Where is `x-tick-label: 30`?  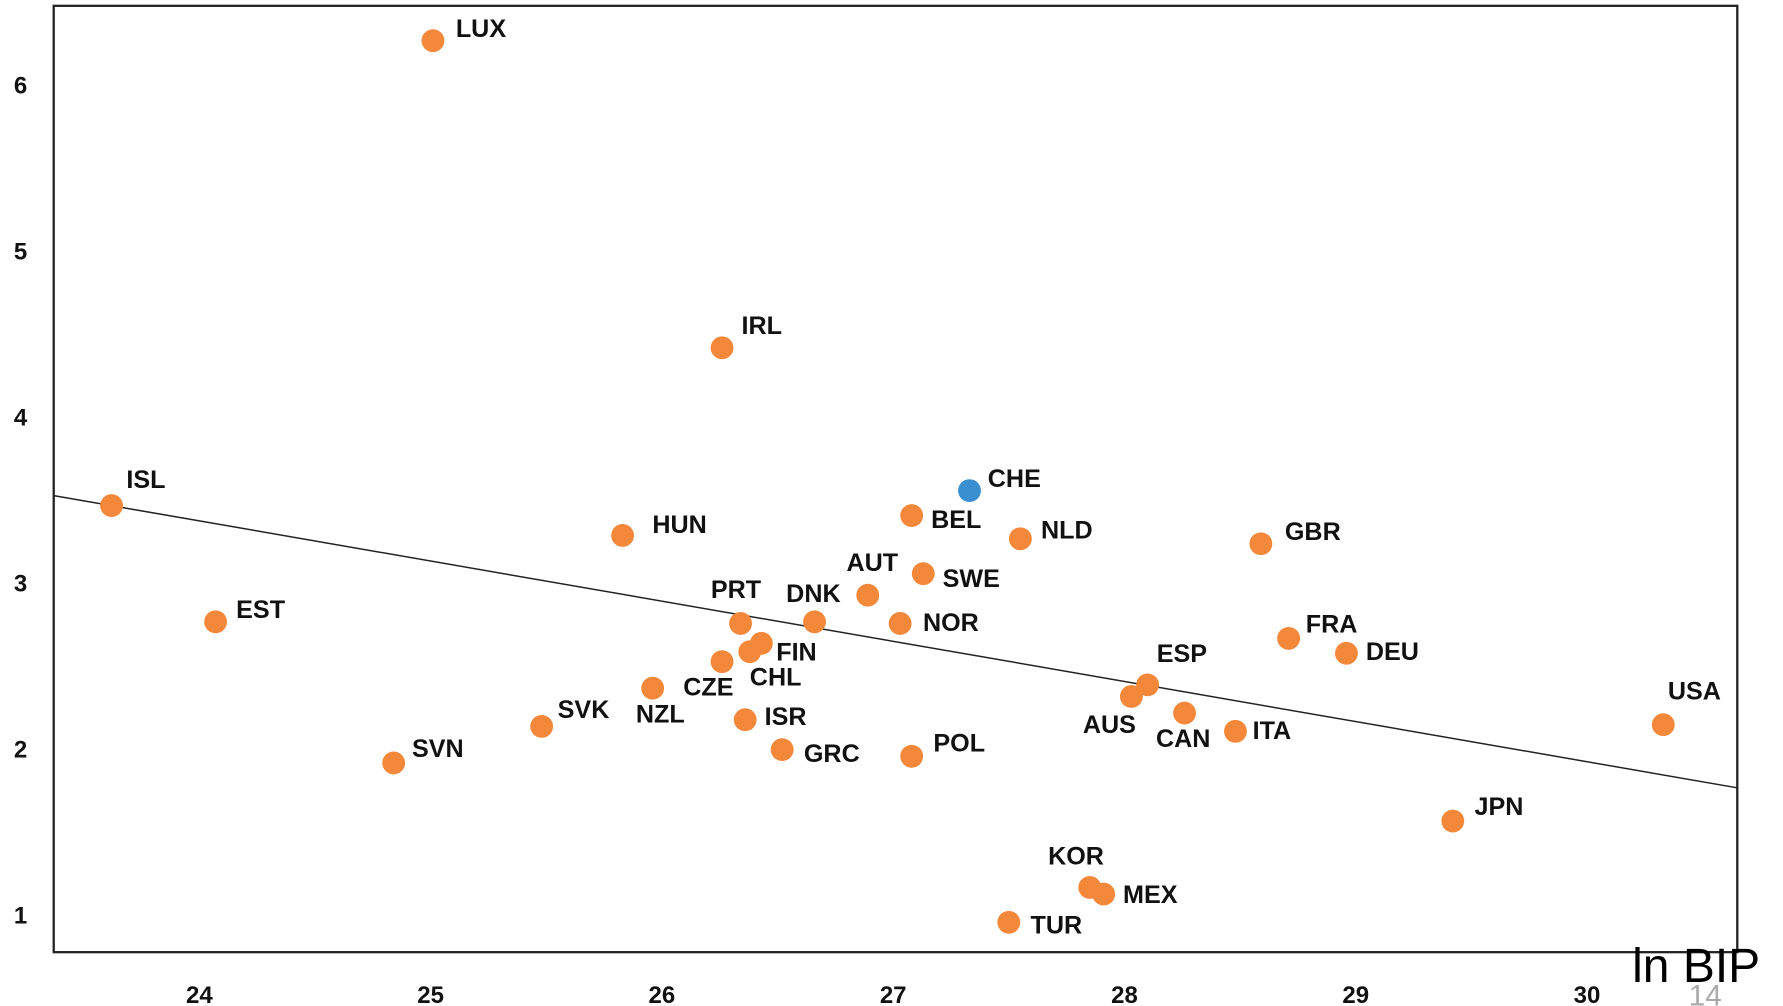
x-tick-label: 30 is located at coordinates (1587, 994).